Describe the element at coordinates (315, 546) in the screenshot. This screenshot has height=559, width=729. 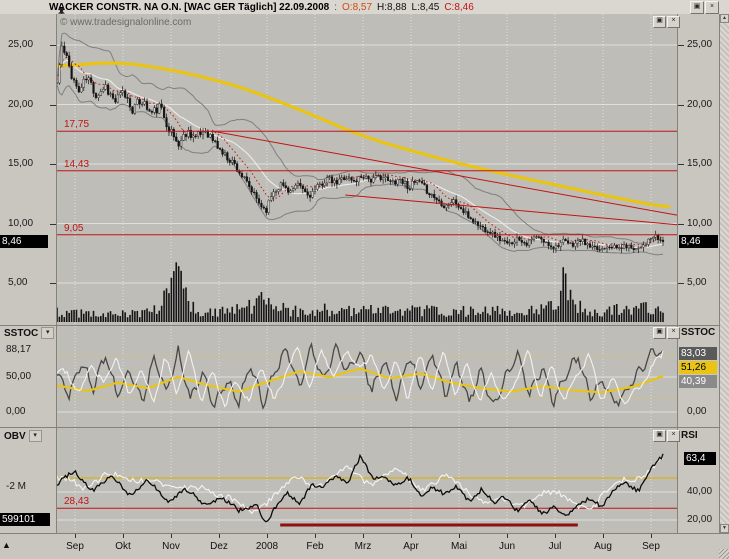
I see `time-axis-label: Feb` at that location.